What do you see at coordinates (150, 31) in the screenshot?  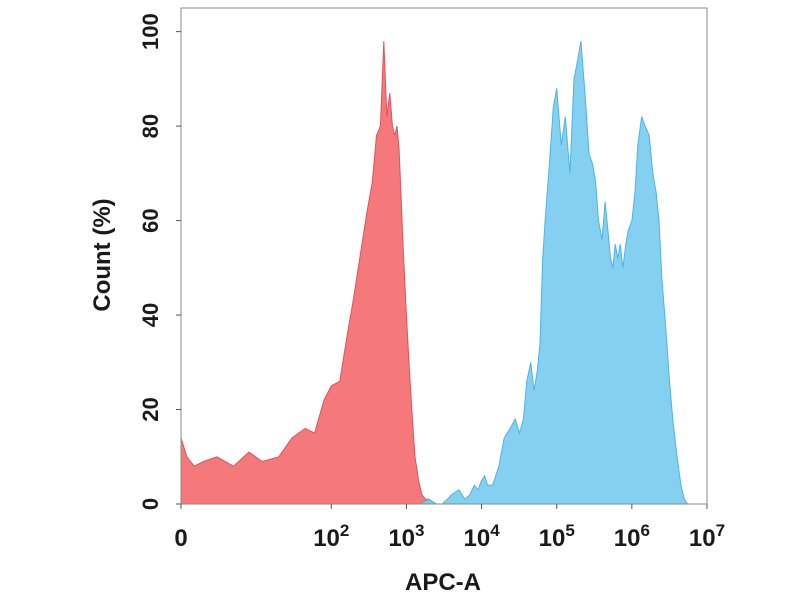 I see `y-tick-label: 100` at bounding box center [150, 31].